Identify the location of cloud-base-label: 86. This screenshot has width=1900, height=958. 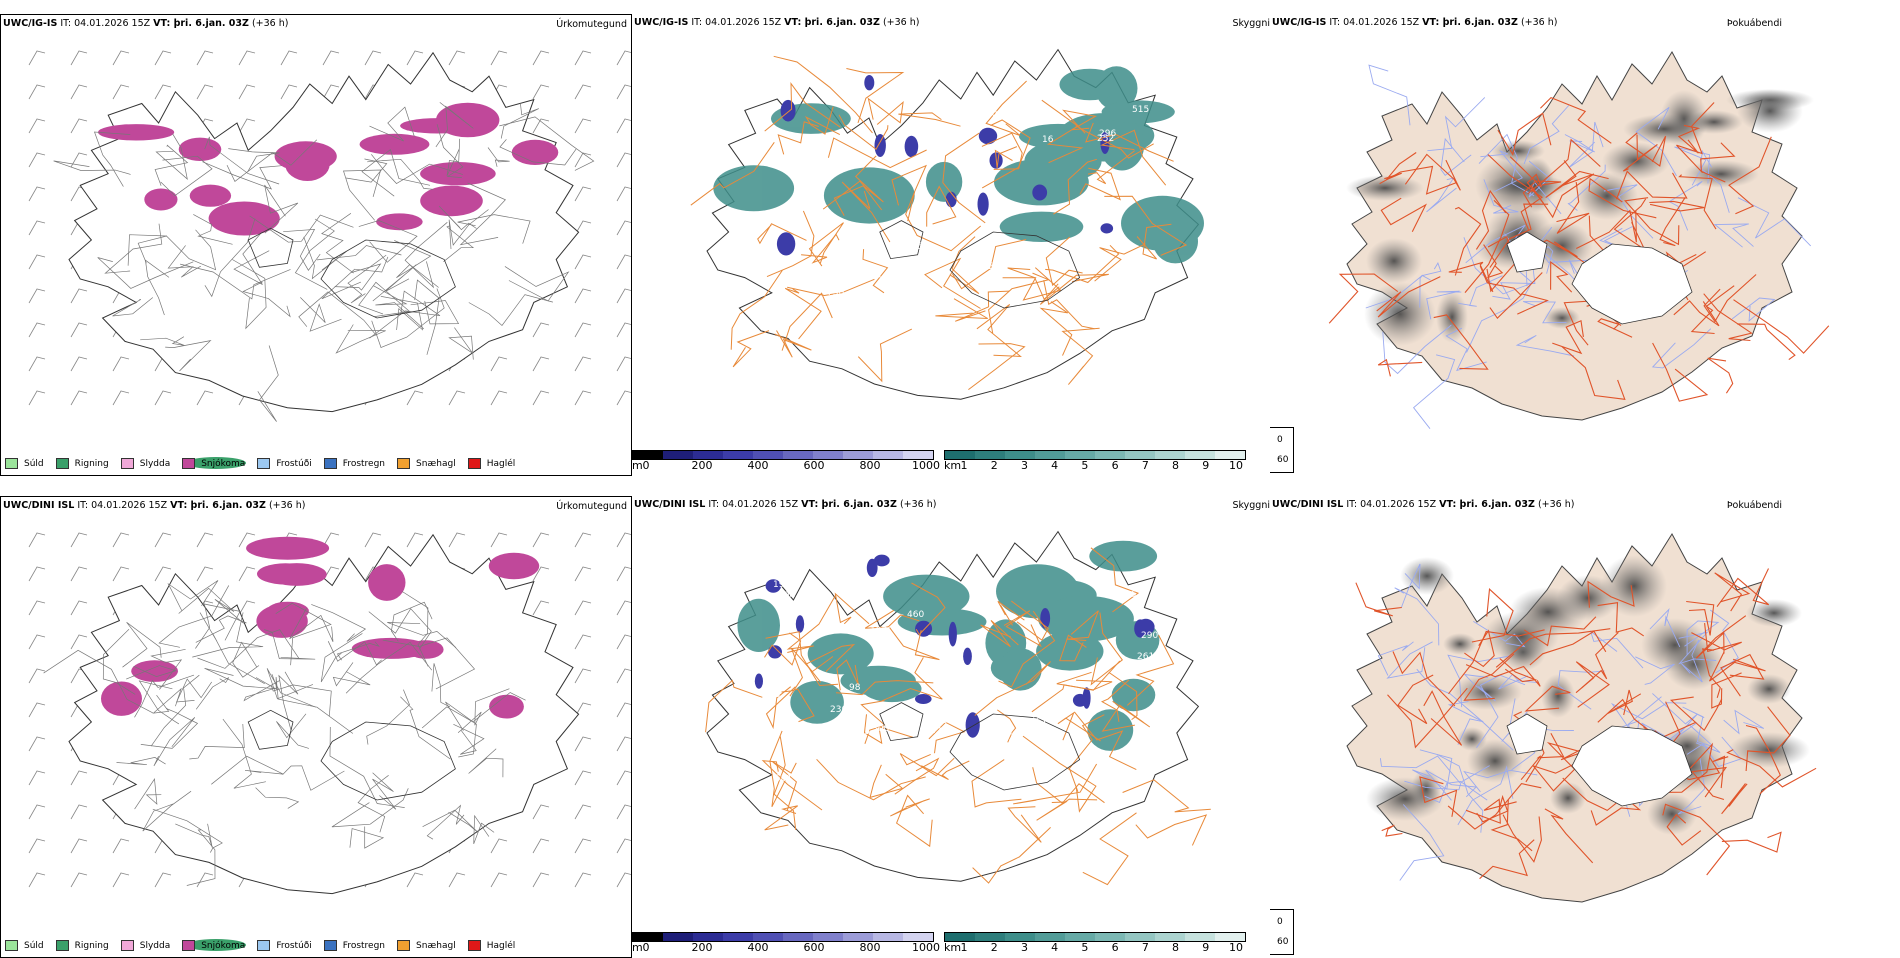
(929, 125).